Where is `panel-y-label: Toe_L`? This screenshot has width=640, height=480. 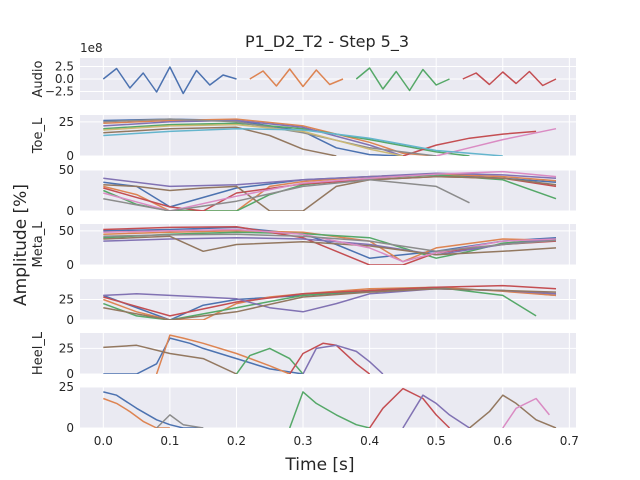
panel-y-label: Toe_L is located at coordinates (38, 135).